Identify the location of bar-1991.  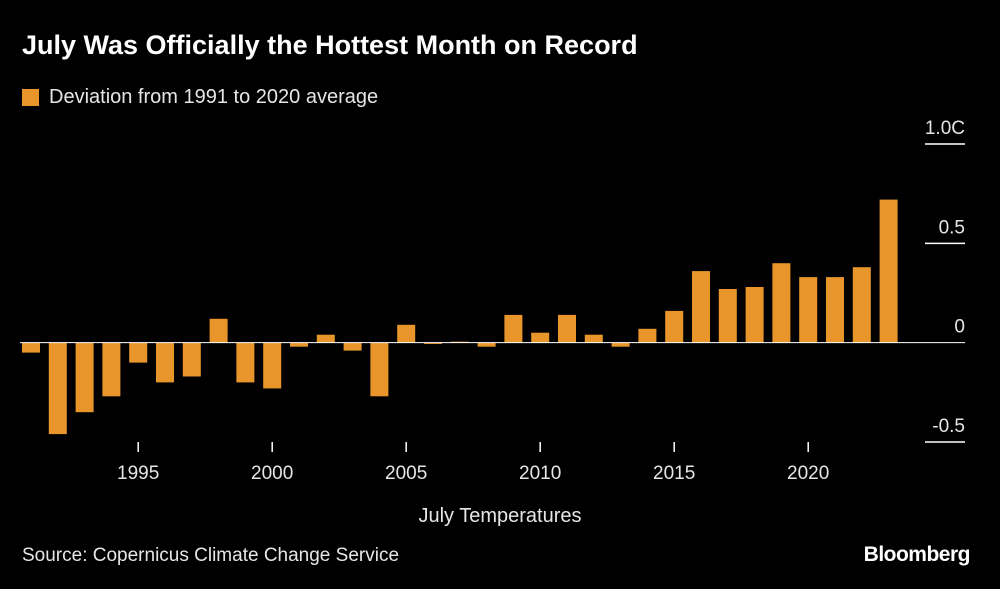
(31, 347).